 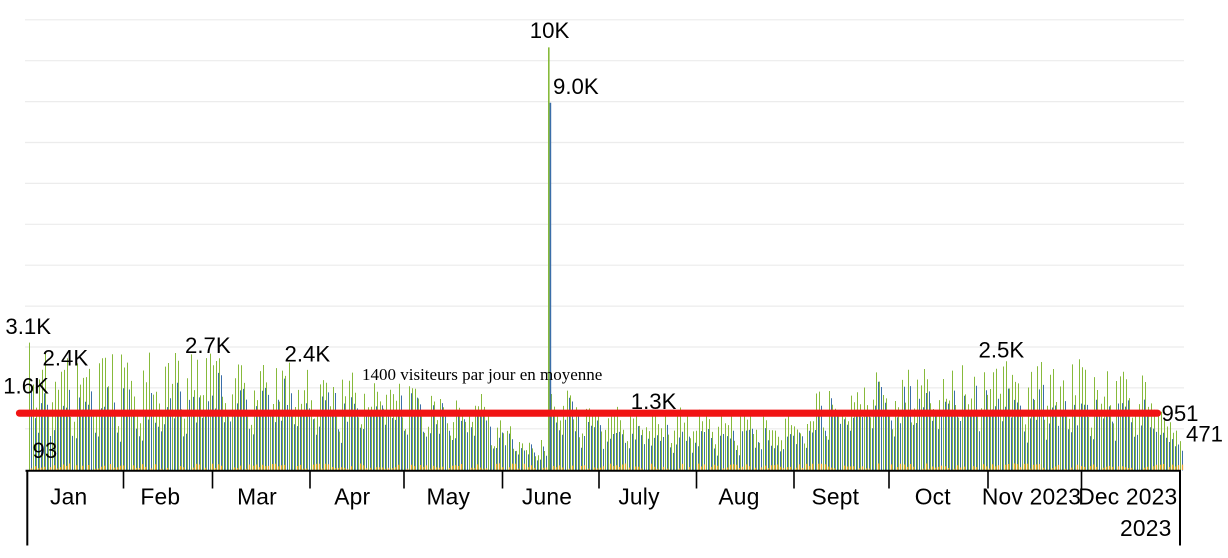 I want to click on svg-text: Aug, so click(x=738, y=497).